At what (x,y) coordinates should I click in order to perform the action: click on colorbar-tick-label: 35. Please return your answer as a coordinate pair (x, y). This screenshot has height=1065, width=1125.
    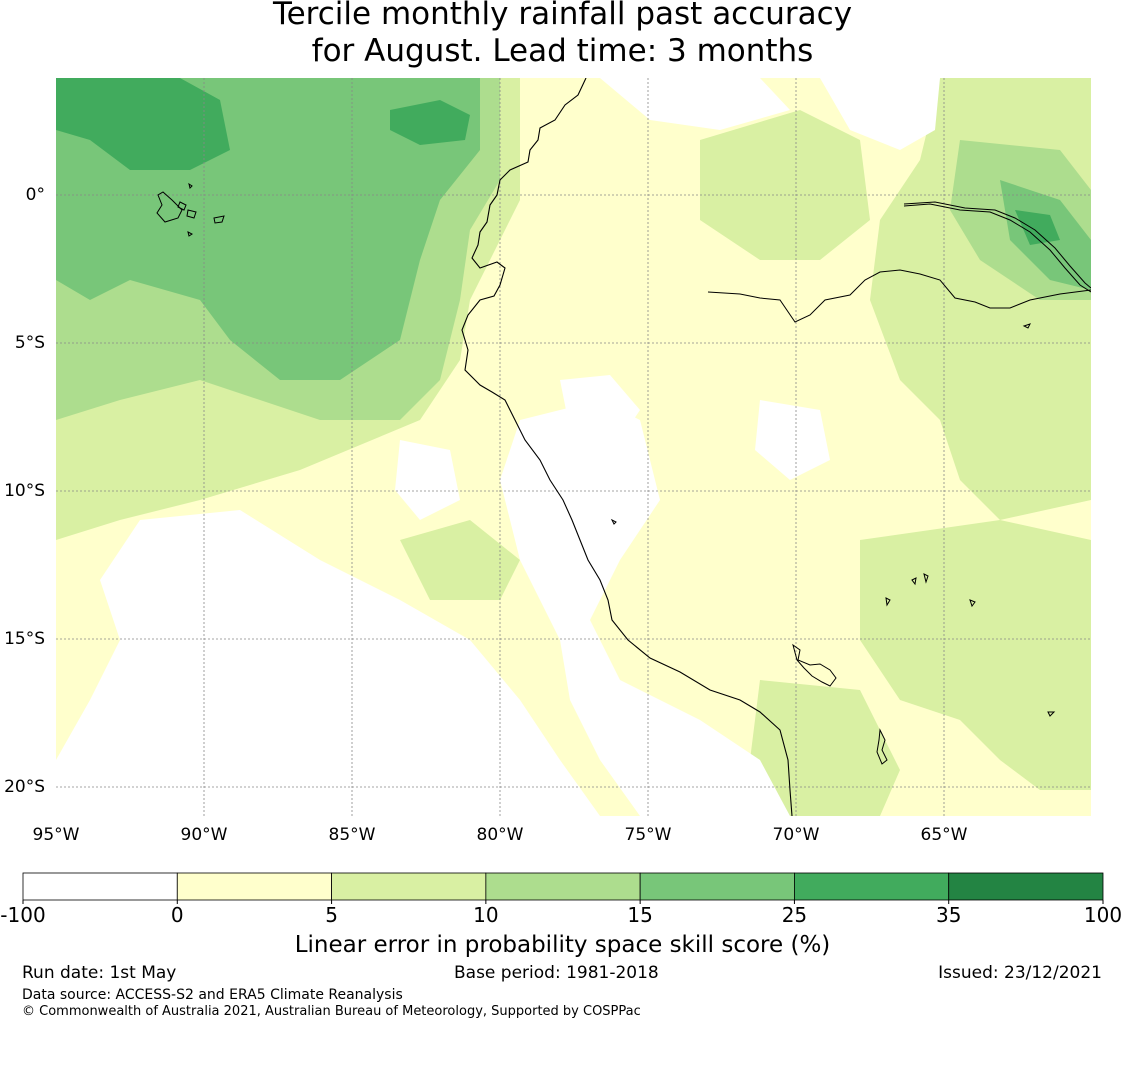
    Looking at the image, I should click on (948, 915).